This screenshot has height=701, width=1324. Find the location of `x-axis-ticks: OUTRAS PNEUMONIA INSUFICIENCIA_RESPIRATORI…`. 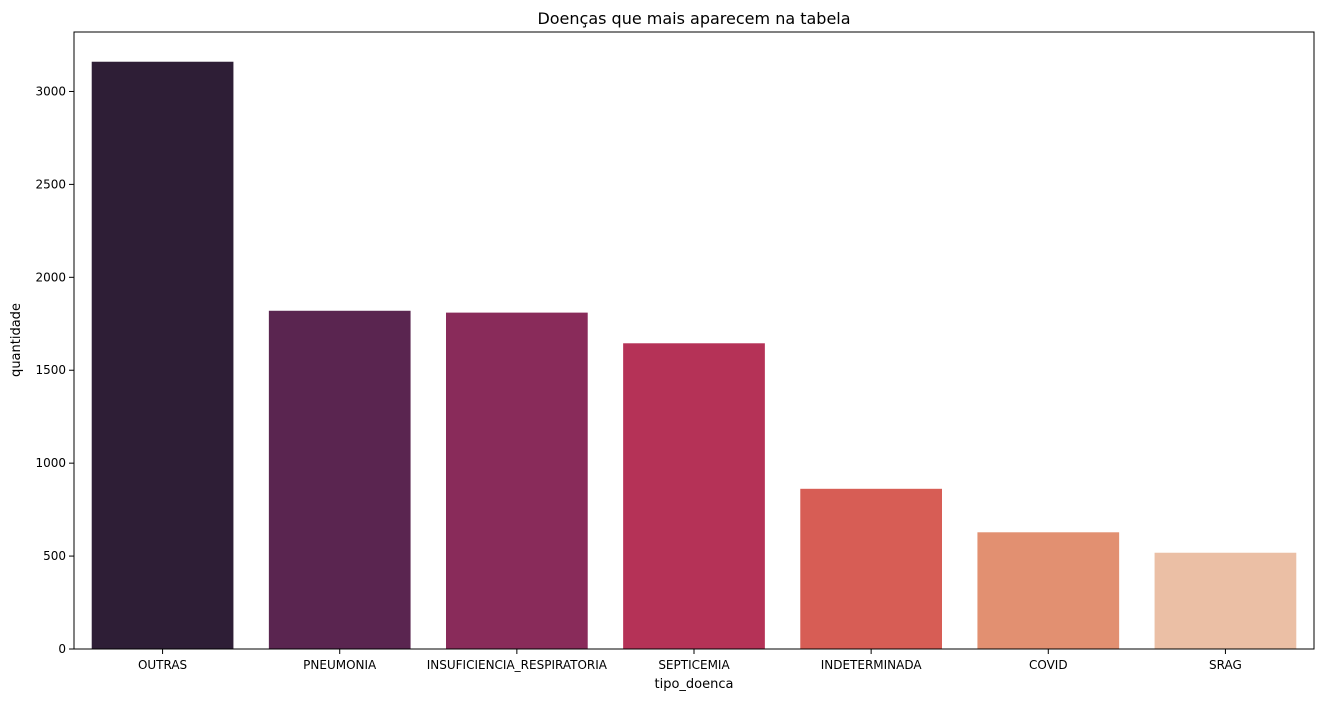

x-axis-ticks: OUTRAS PNEUMONIA INSUFICIENCIA_RESPIRATORI… is located at coordinates (690, 660).